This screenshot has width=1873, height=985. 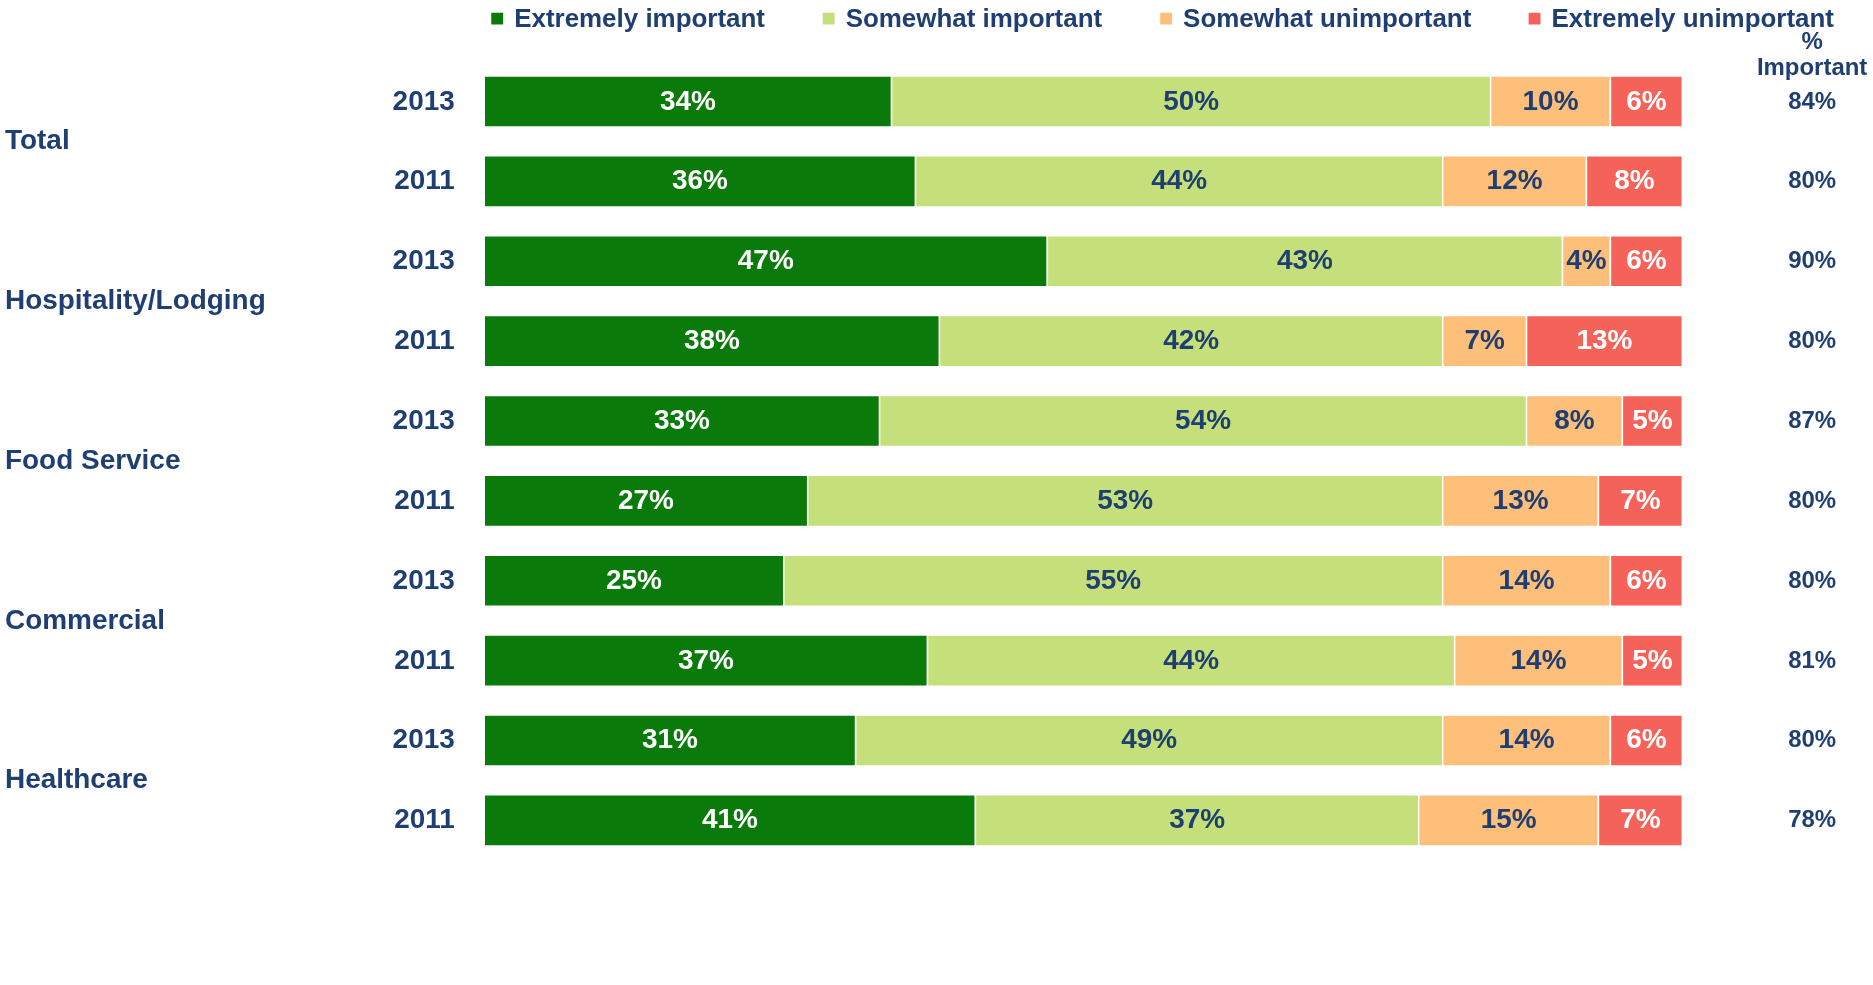 What do you see at coordinates (1327, 17) in the screenshot?
I see `legend-label: Somewhat unimportant` at bounding box center [1327, 17].